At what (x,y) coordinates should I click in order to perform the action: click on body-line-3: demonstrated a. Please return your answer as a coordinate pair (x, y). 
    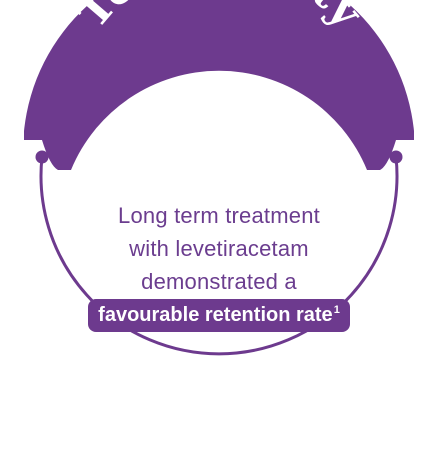
    Looking at the image, I should click on (219, 281).